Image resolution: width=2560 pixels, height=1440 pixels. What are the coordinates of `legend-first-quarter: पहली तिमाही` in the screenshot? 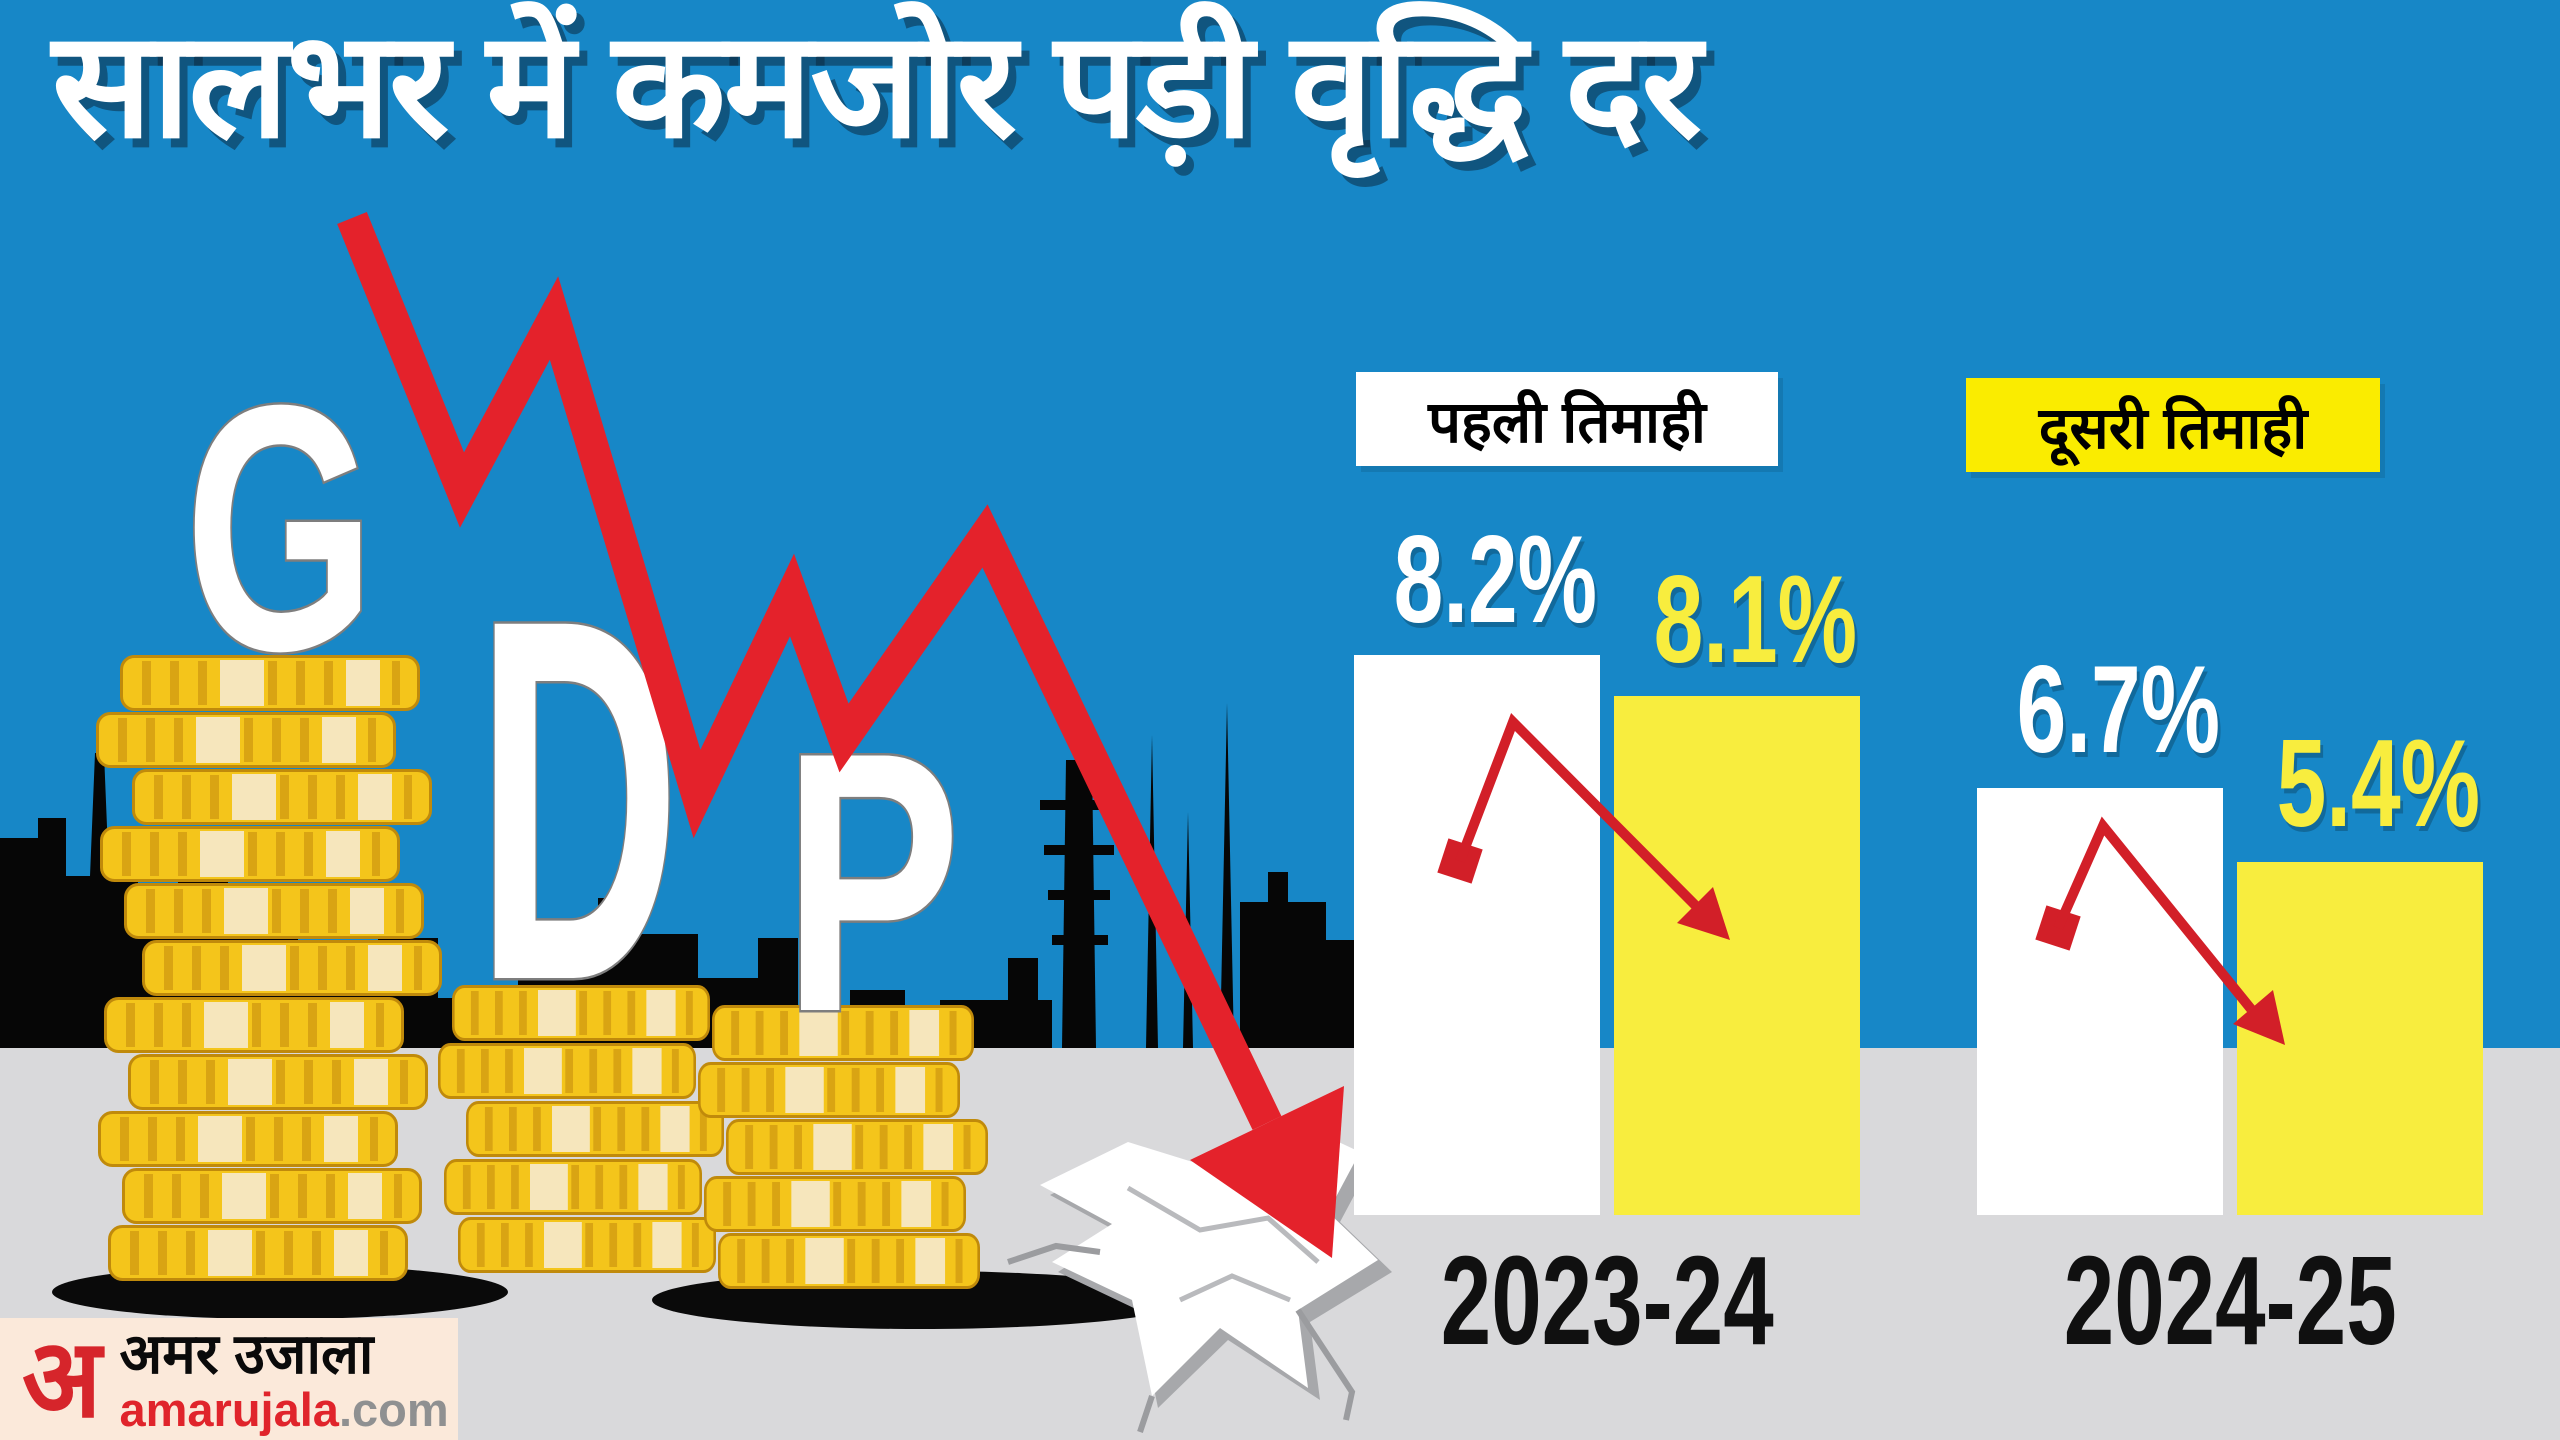 It's located at (1567, 419).